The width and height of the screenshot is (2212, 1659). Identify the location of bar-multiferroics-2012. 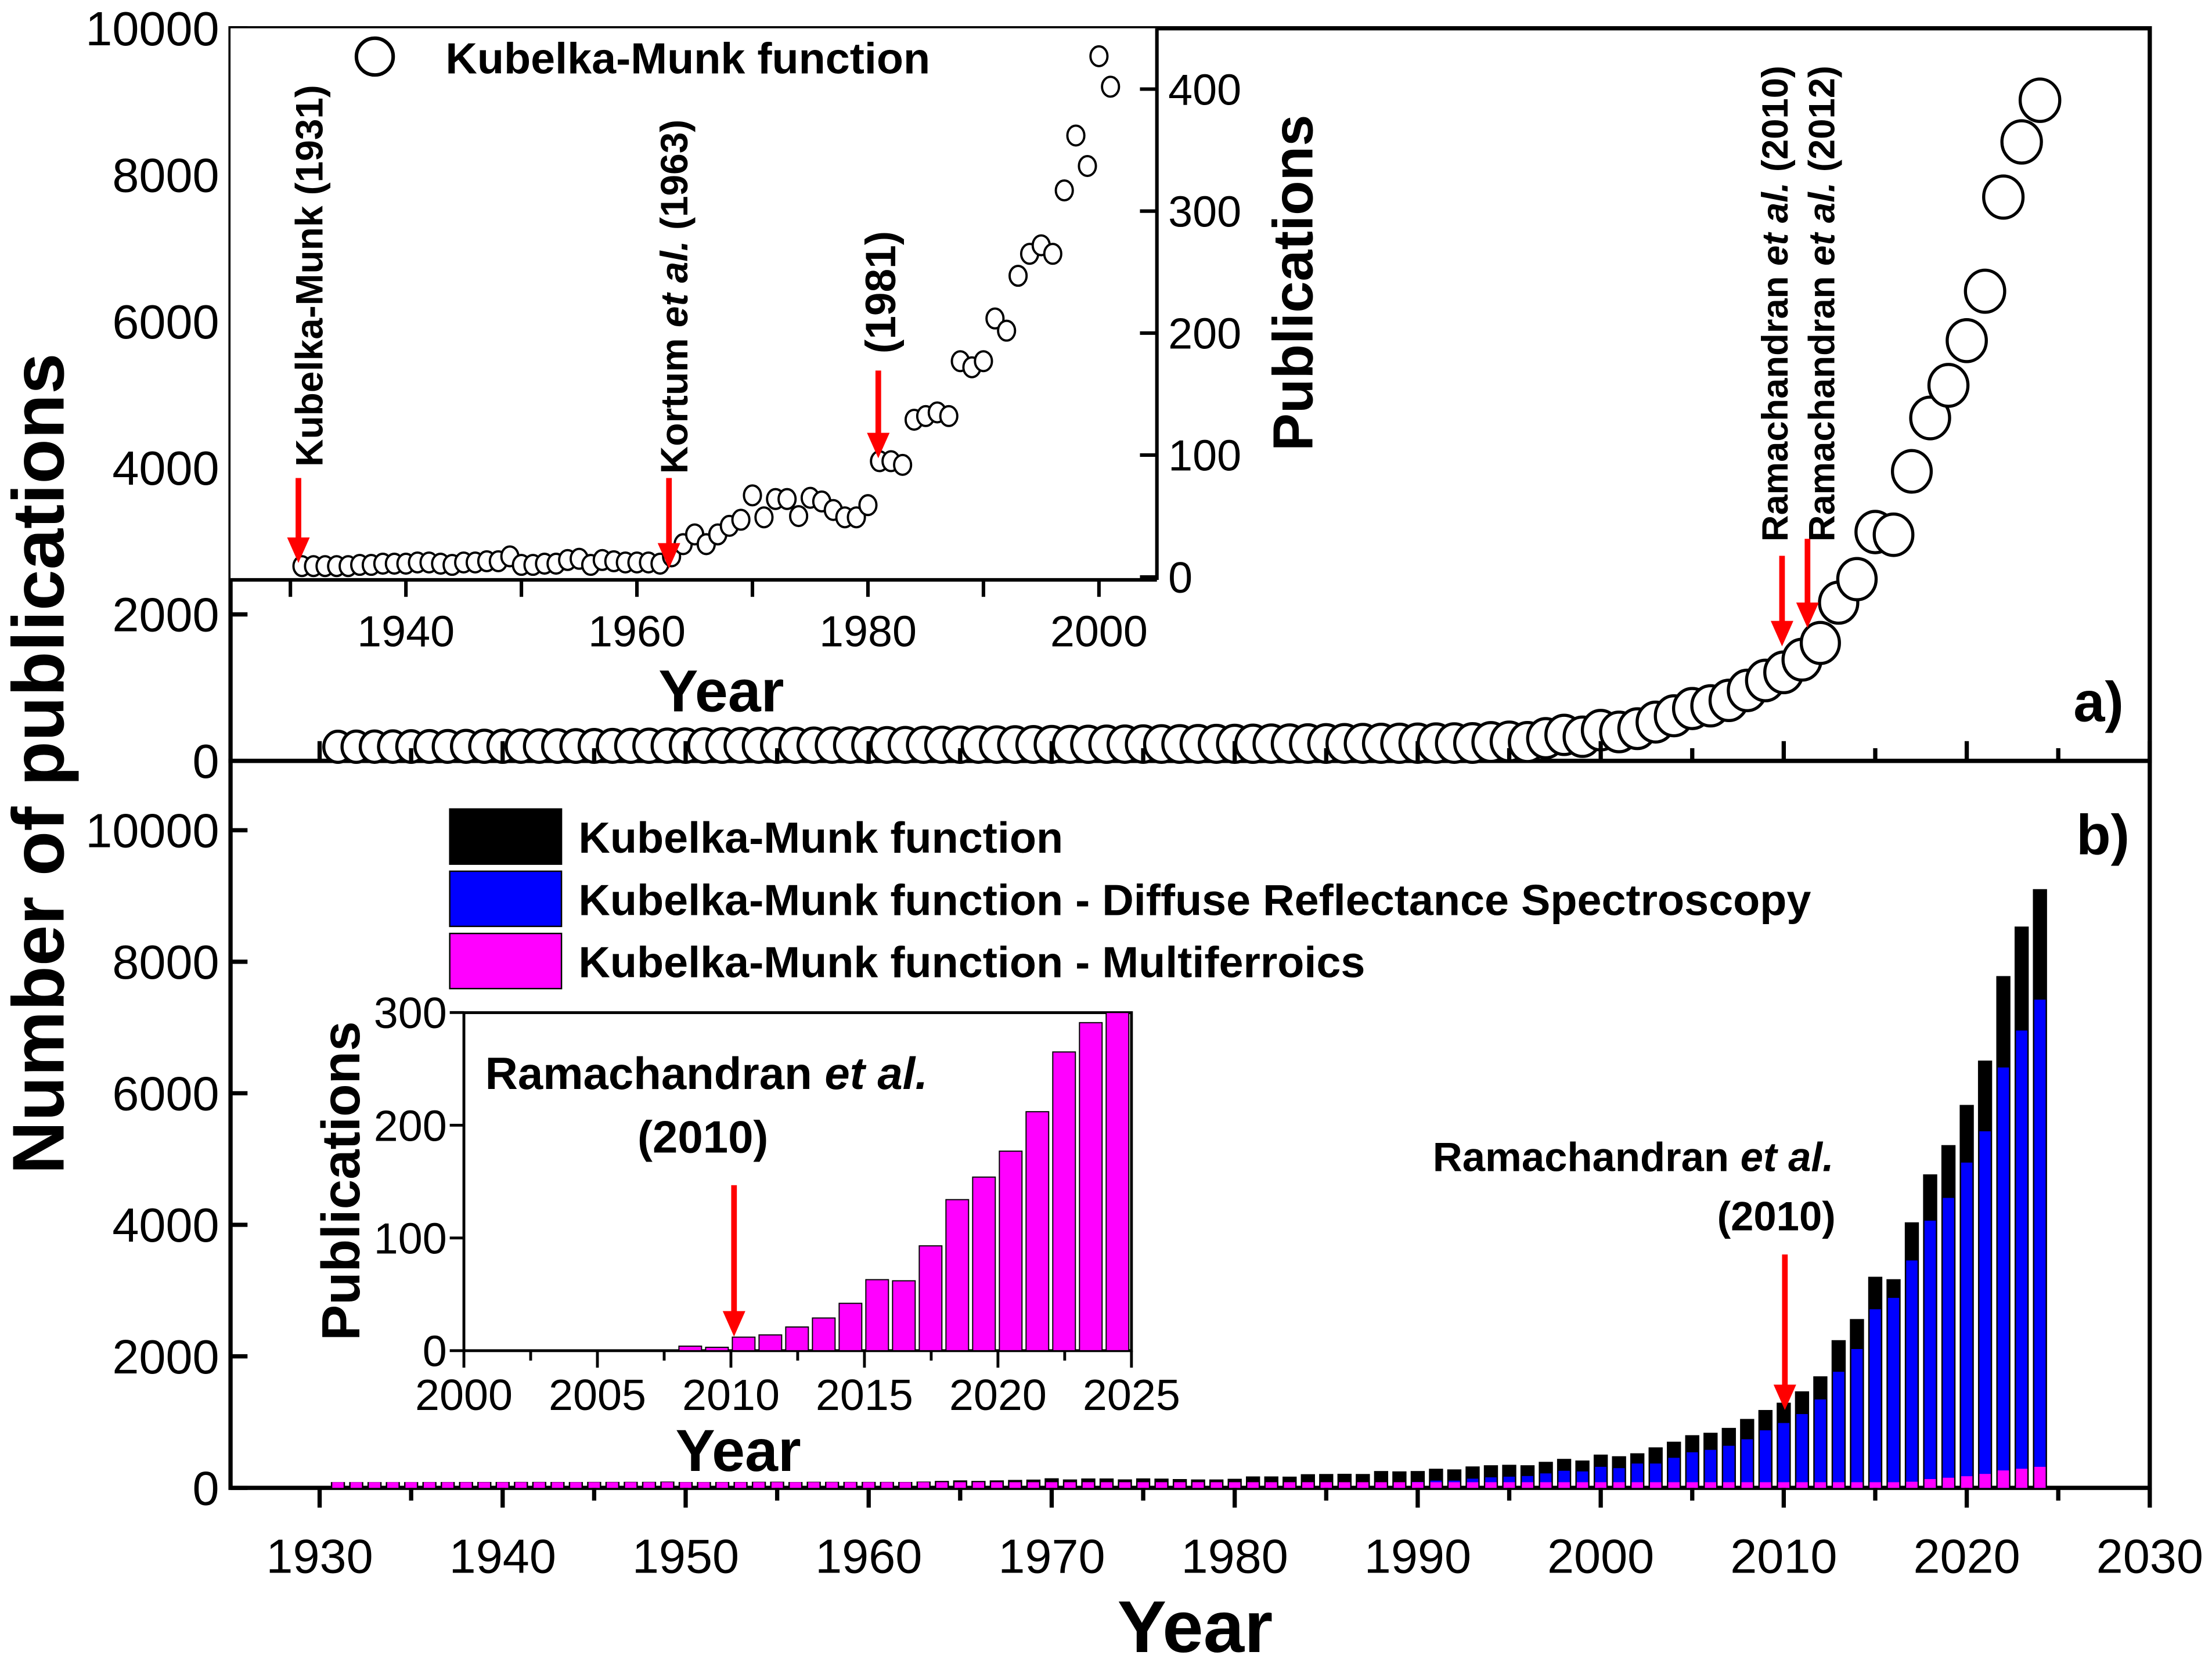
(1820, 1485).